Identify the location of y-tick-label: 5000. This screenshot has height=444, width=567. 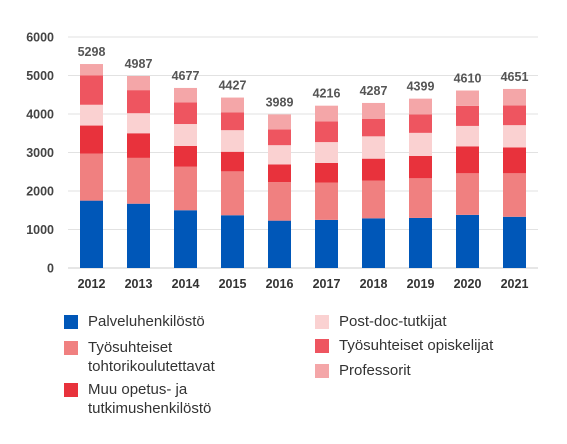
(40, 76).